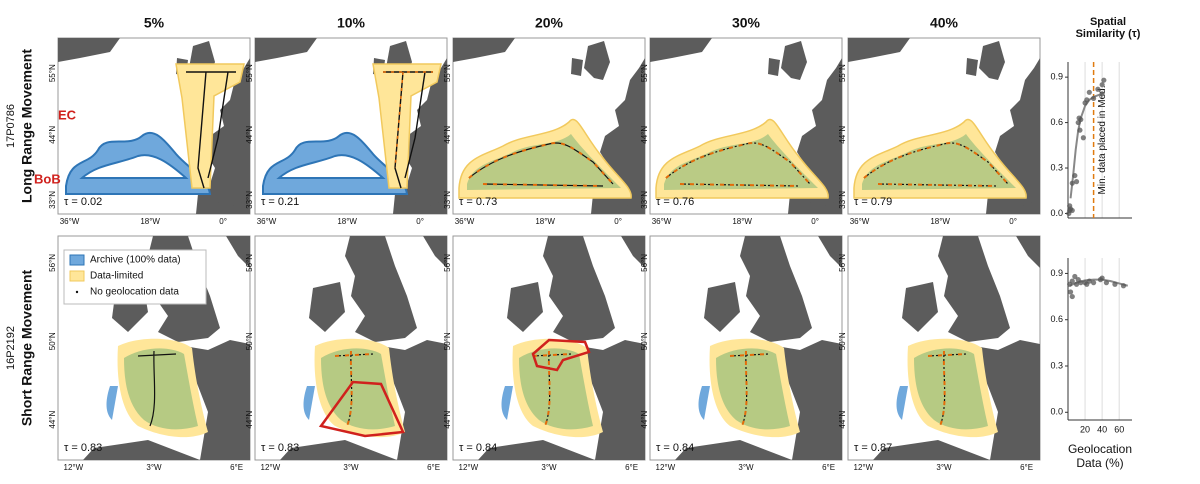  Describe the element at coordinates (27, 347) in the screenshot. I see `row-label: Short Range Movement` at that location.